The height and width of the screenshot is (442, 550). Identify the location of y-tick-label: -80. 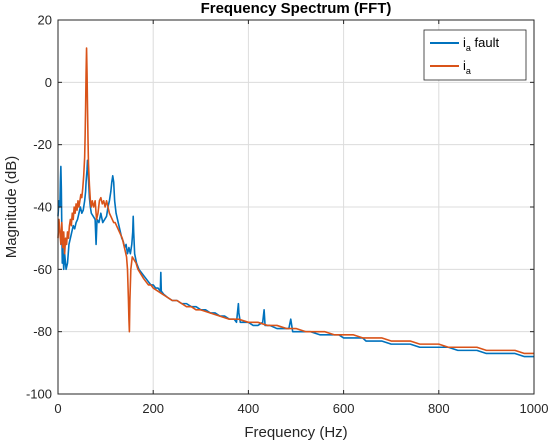
(42, 331).